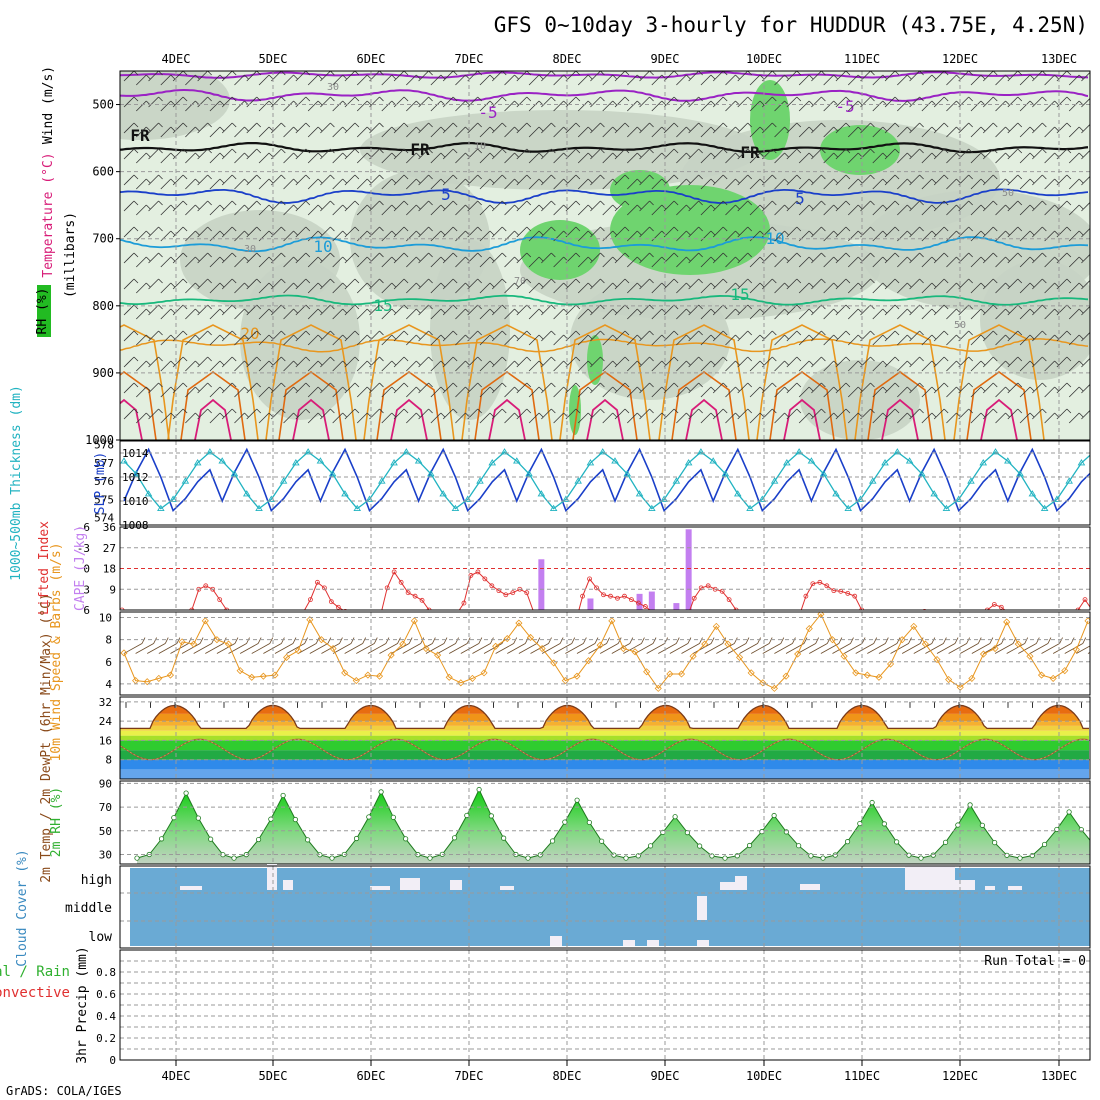 The width and height of the screenshot is (1100, 1100). What do you see at coordinates (999, 382) in the screenshot?
I see `t20-contour` at bounding box center [999, 382].